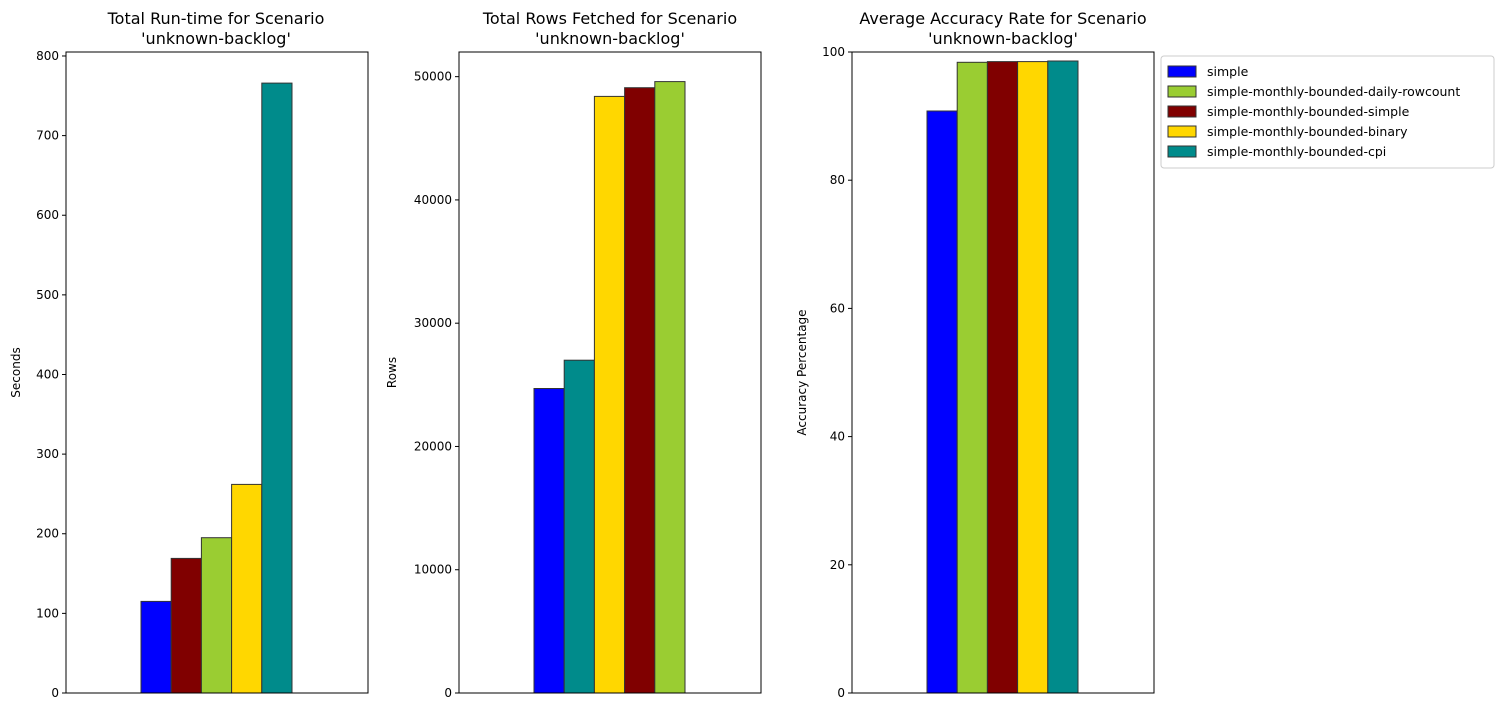 The image size is (1501, 711). Describe the element at coordinates (47, 534) in the screenshot. I see `y-tick-label: 200` at that location.